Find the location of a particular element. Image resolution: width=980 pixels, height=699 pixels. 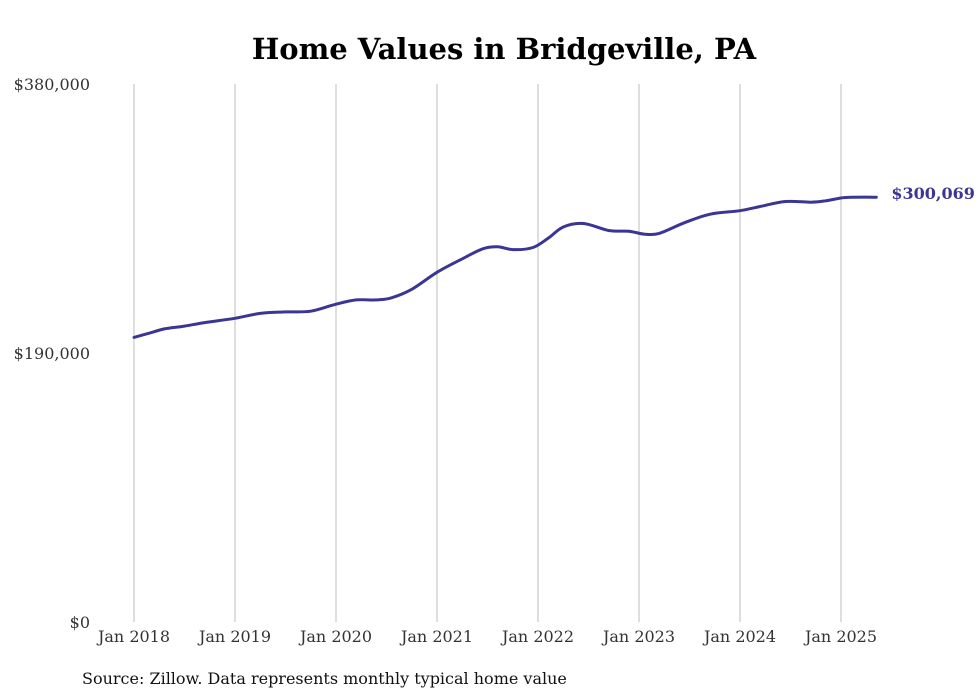

x-tick-label: Jan 2025 is located at coordinates (840, 636).